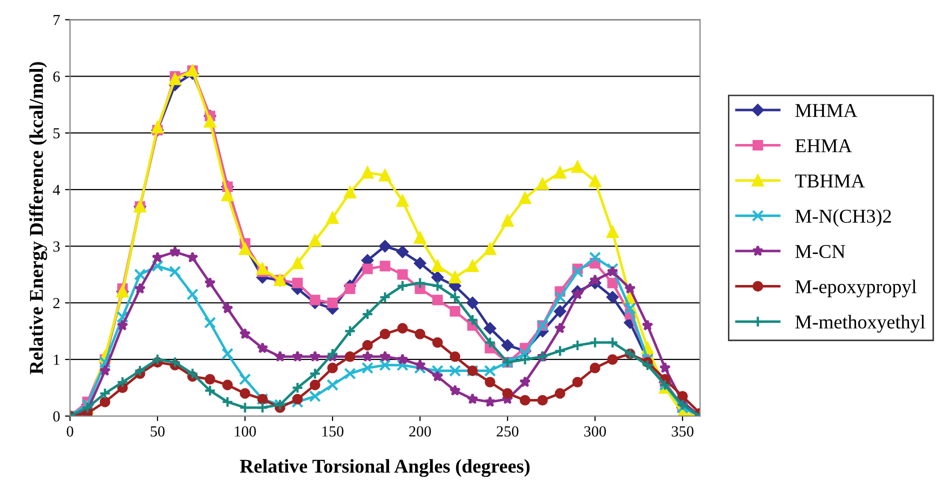 This screenshot has width=946, height=493. What do you see at coordinates (820, 251) in the screenshot?
I see `legend-label: M-CN` at bounding box center [820, 251].